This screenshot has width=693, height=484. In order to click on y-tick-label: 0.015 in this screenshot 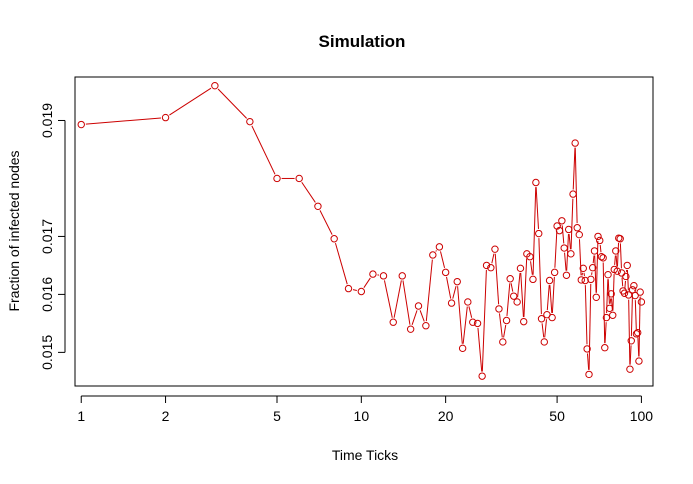, I will do `click(47, 352)`.